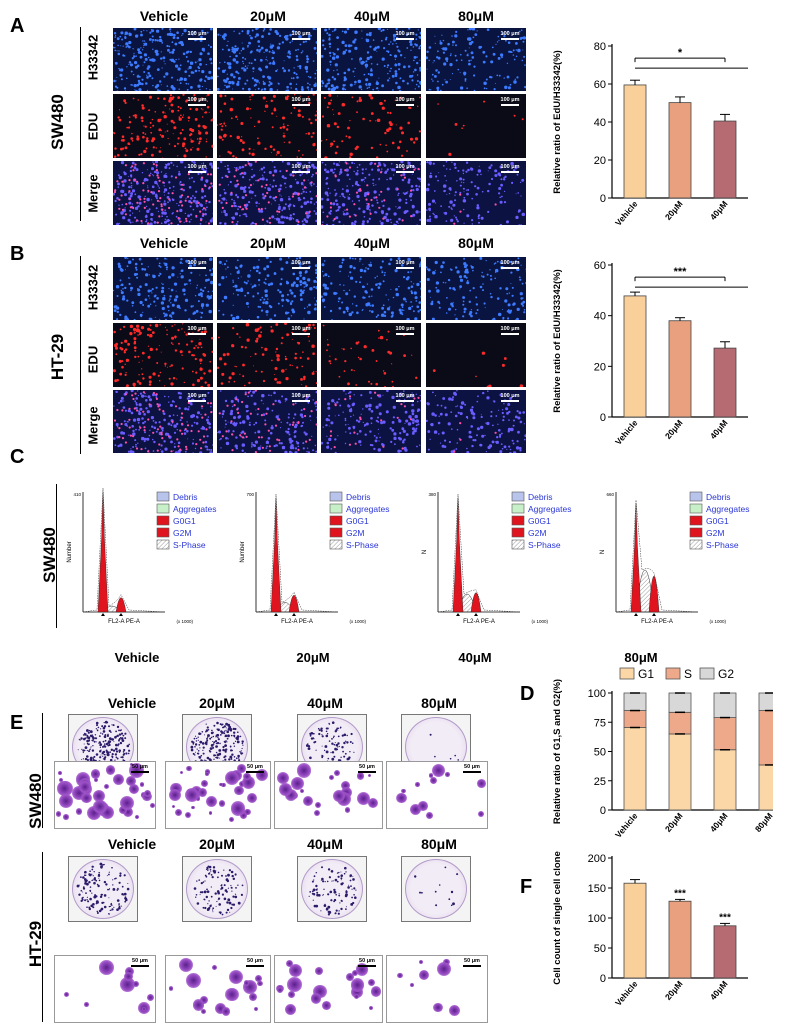 This screenshot has width=791, height=1028. Describe the element at coordinates (163, 355) in the screenshot. I see `micrograph-edu-vehicle-b: 100 μm` at that location.